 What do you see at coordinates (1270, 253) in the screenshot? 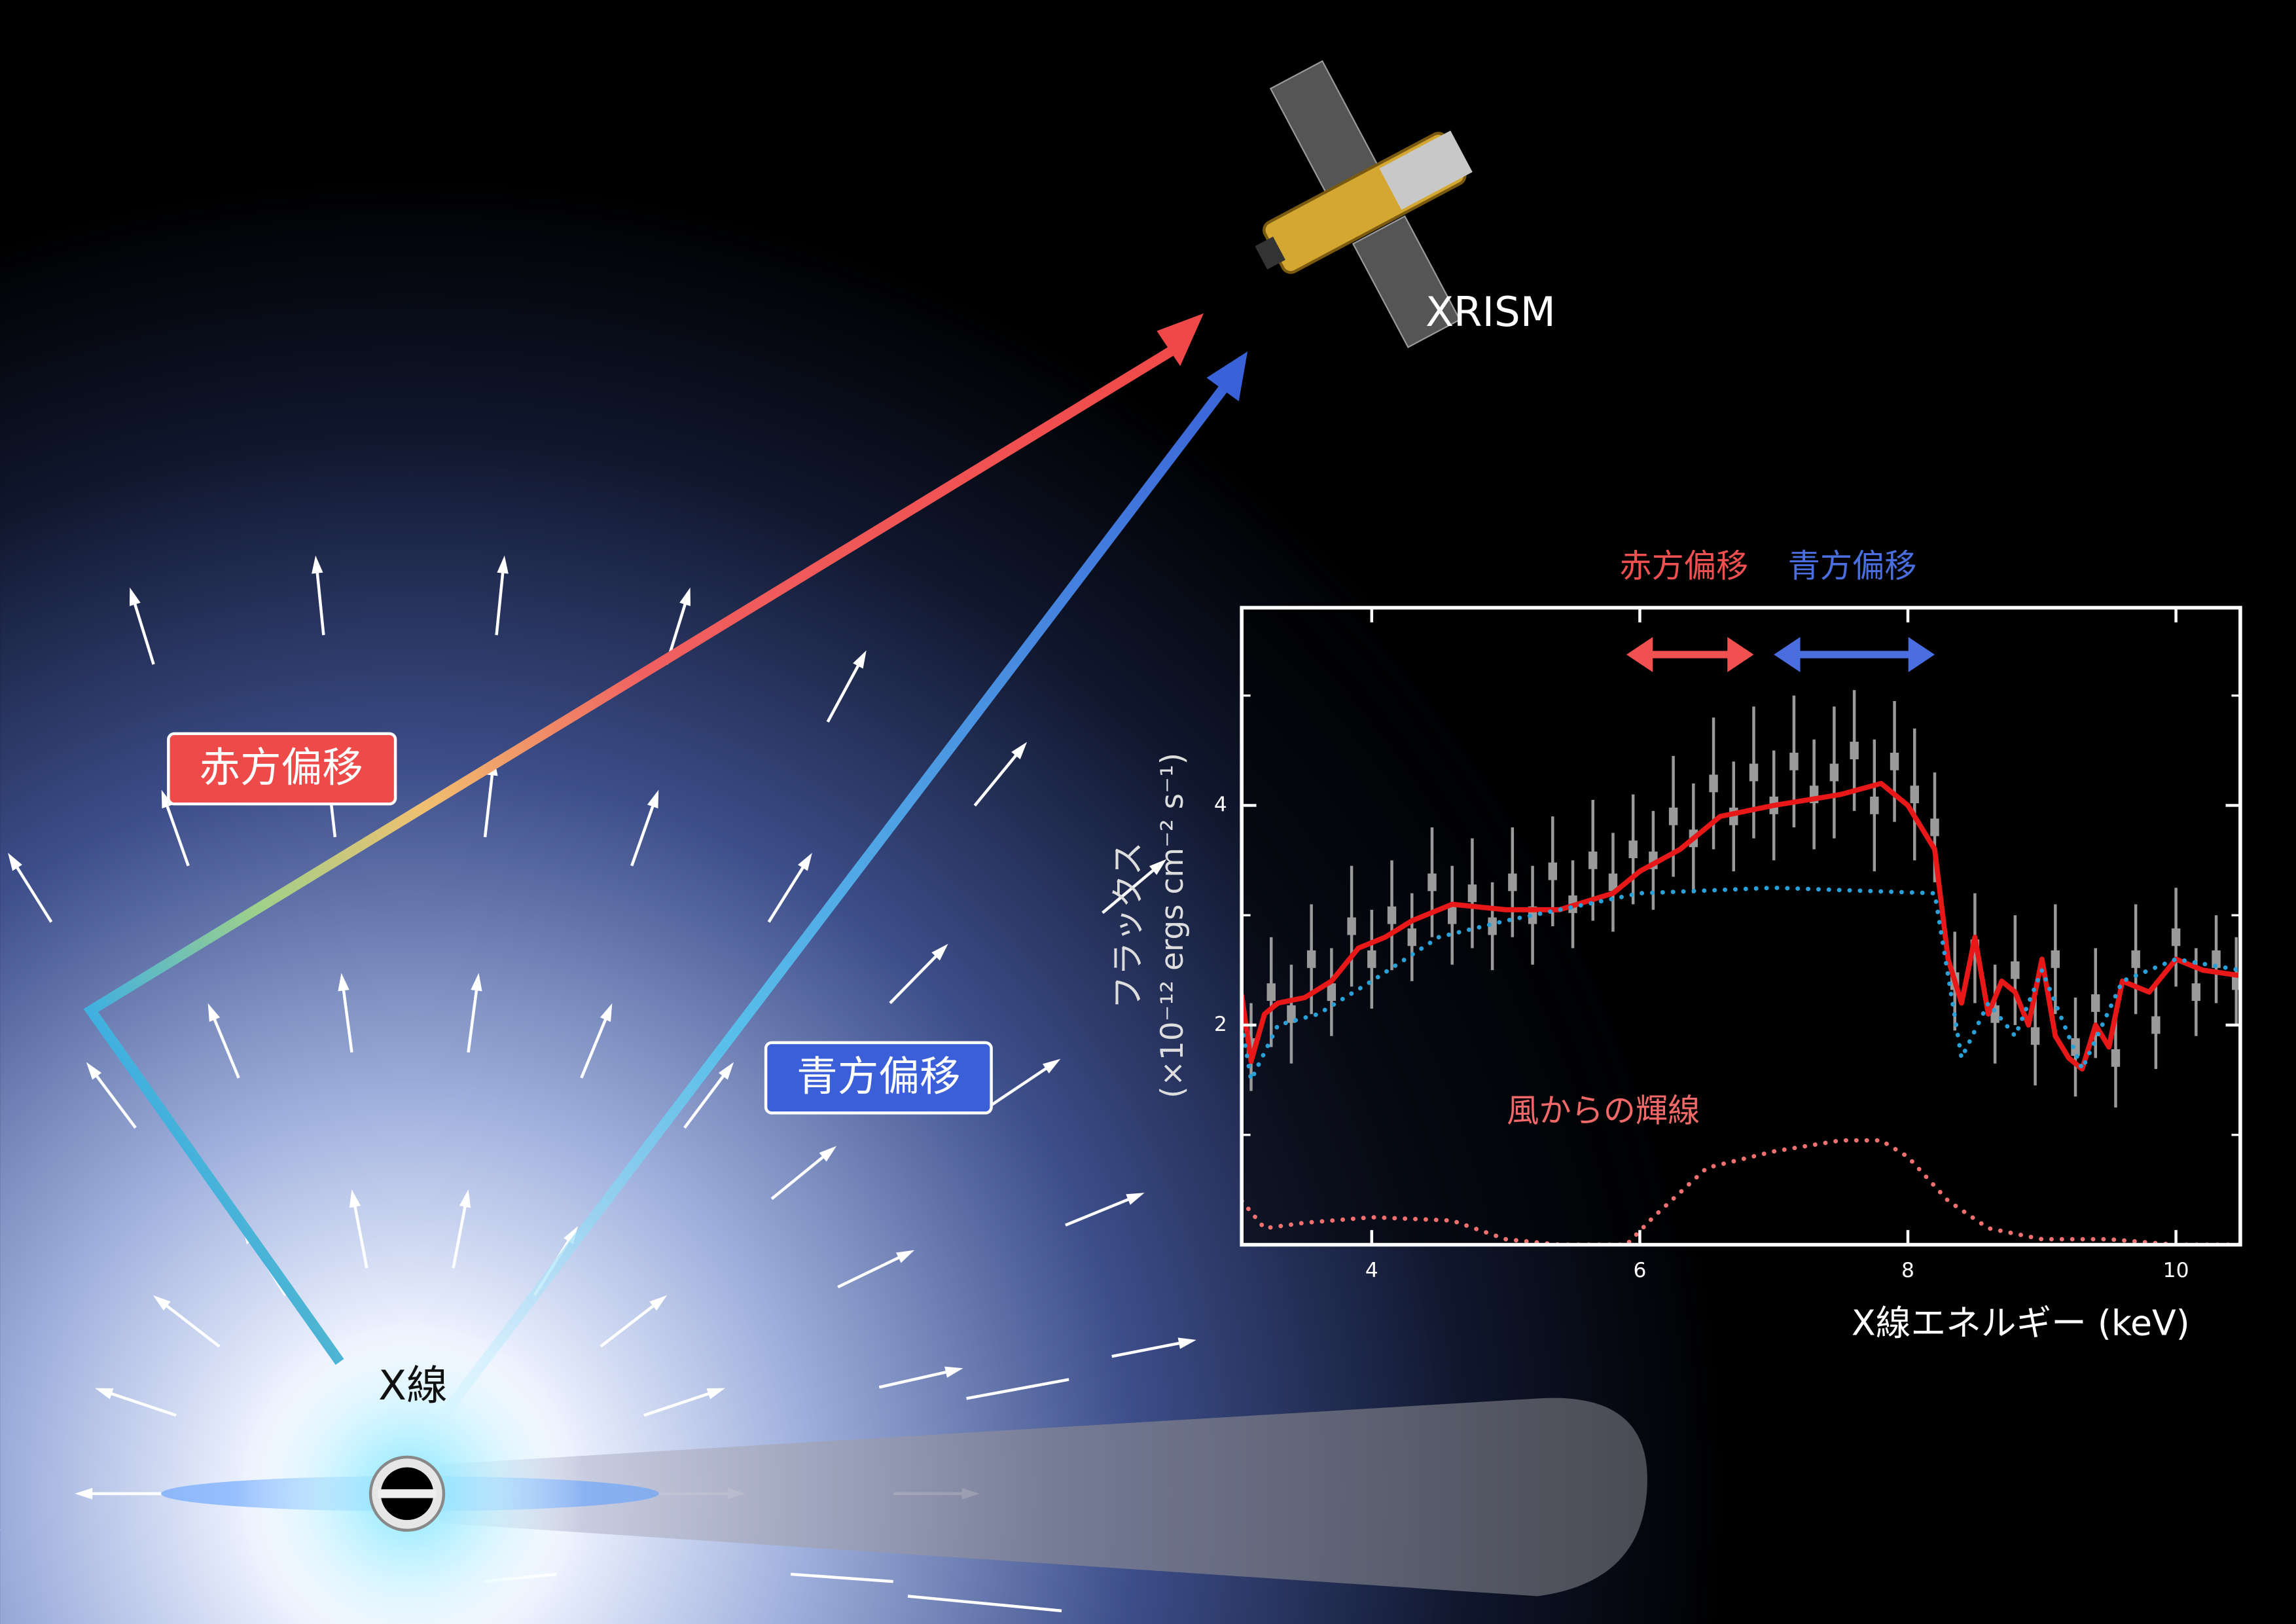
I see `satellite-nozzle` at bounding box center [1270, 253].